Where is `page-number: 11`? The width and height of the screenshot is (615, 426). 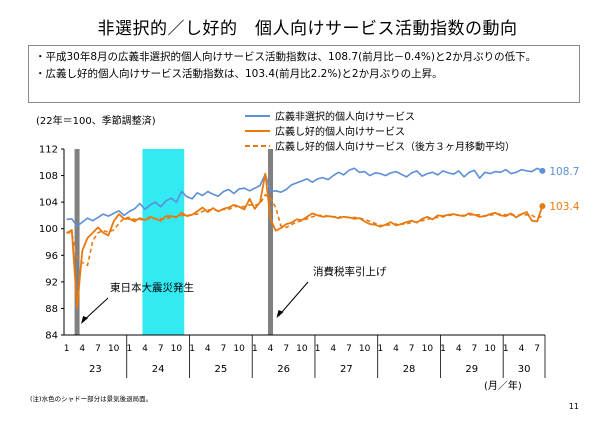 page-number: 11 is located at coordinates (573, 406).